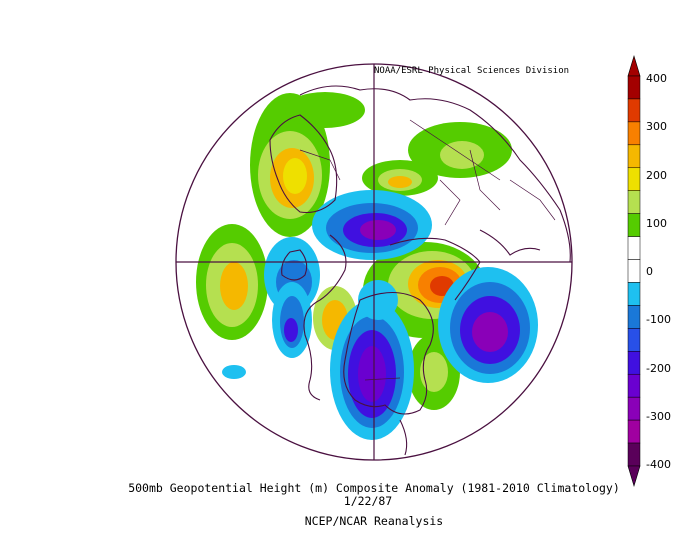  I want to click on colorbar-max-arrow, so click(634, 65).